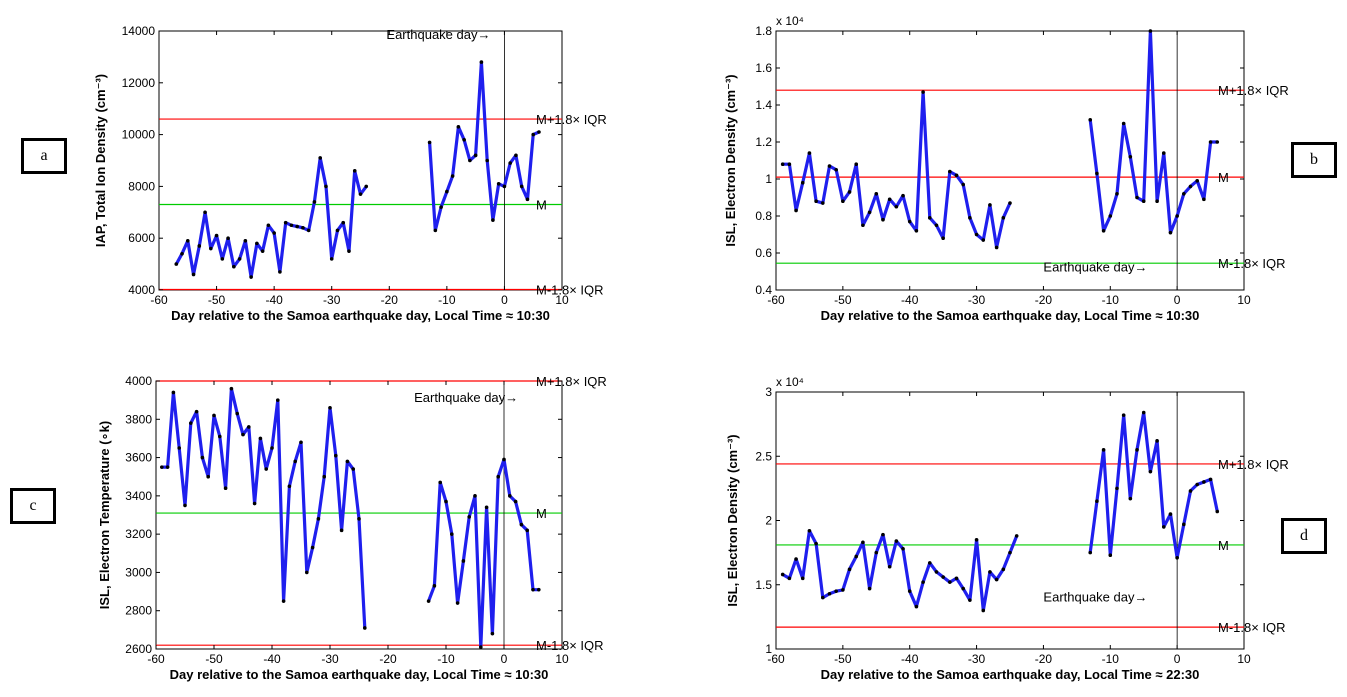  Describe the element at coordinates (977, 659) in the screenshot. I see `panel-d-xtick-label-3: -30` at that location.